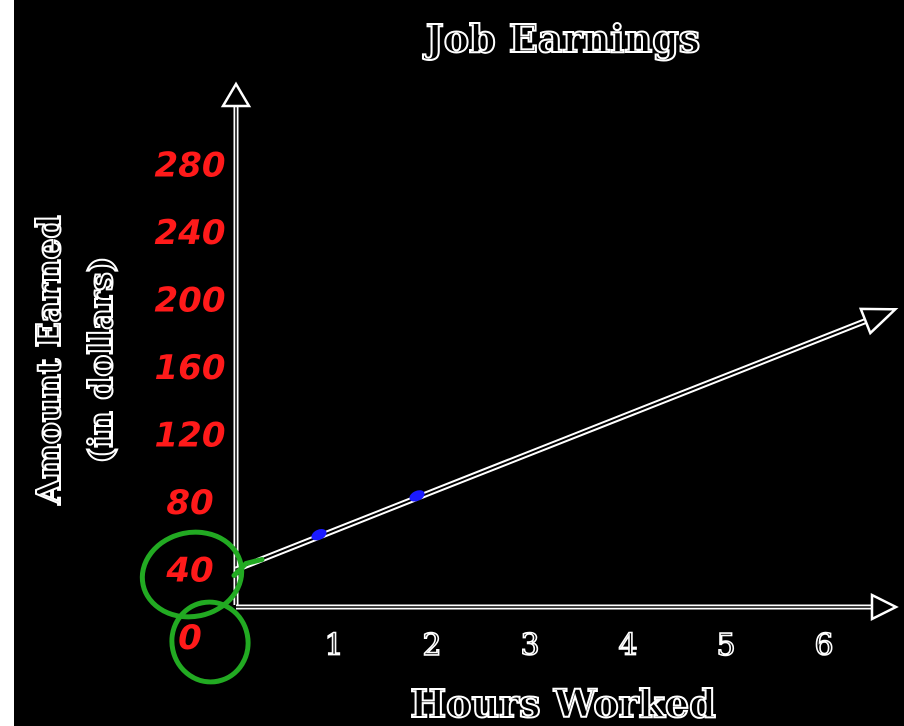 This screenshot has width=904, height=726. I want to click on y-tick-label: 120, so click(190, 436).